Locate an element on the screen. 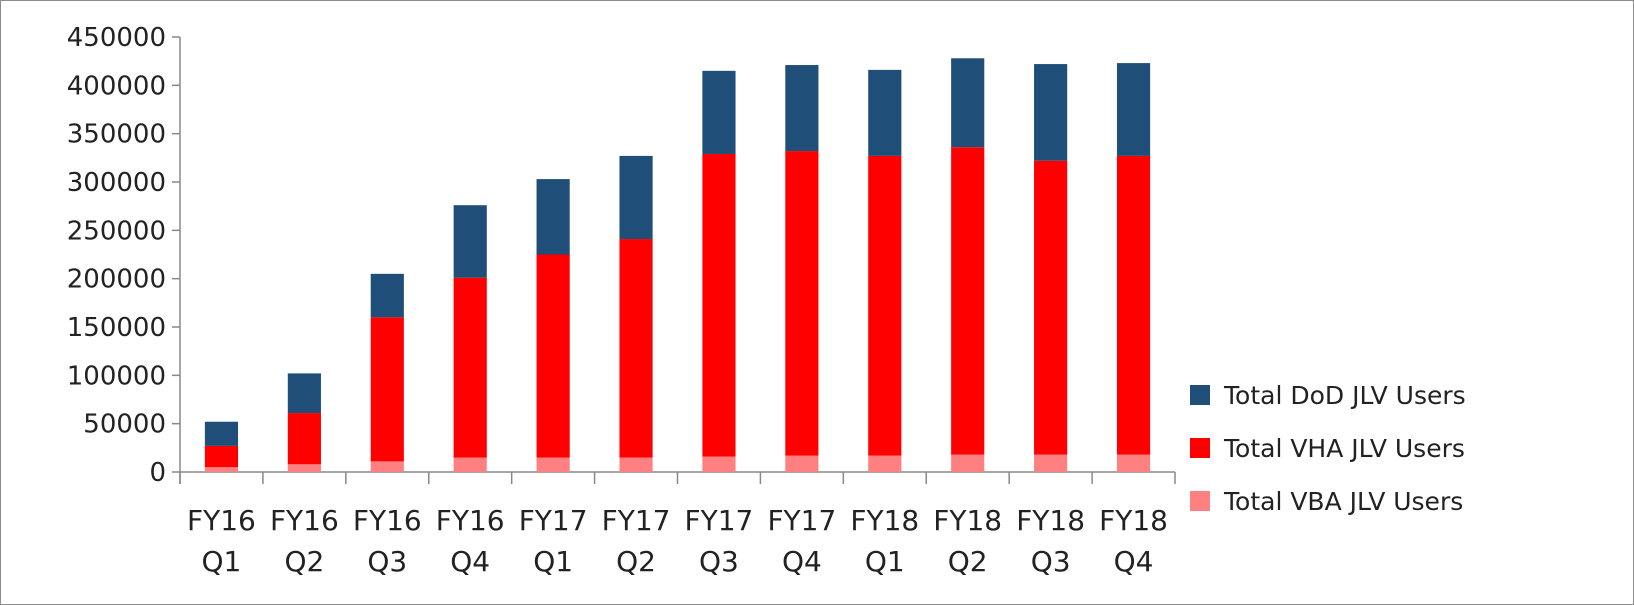  legend-label: Total VHA JLV Users is located at coordinates (1344, 448).